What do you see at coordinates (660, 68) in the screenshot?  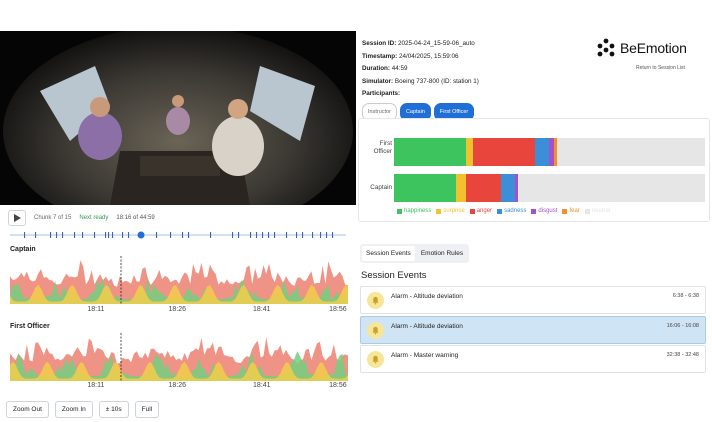 I see `return-to-session-list-link: Return to Session List` at bounding box center [660, 68].